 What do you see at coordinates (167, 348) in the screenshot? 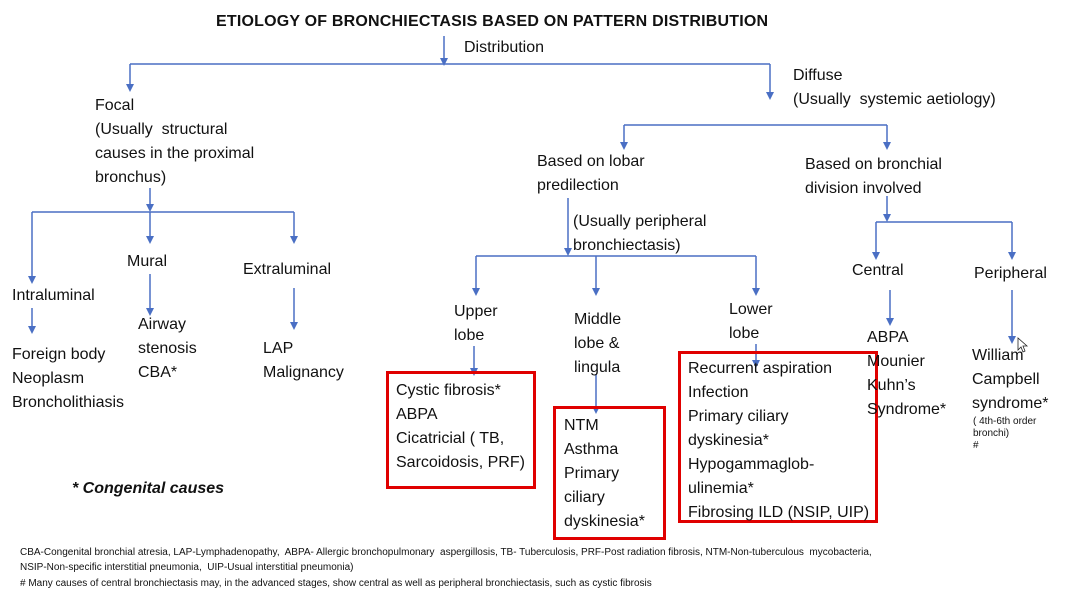
I see `mural-causes: Airway stenosis CBA*` at bounding box center [167, 348].